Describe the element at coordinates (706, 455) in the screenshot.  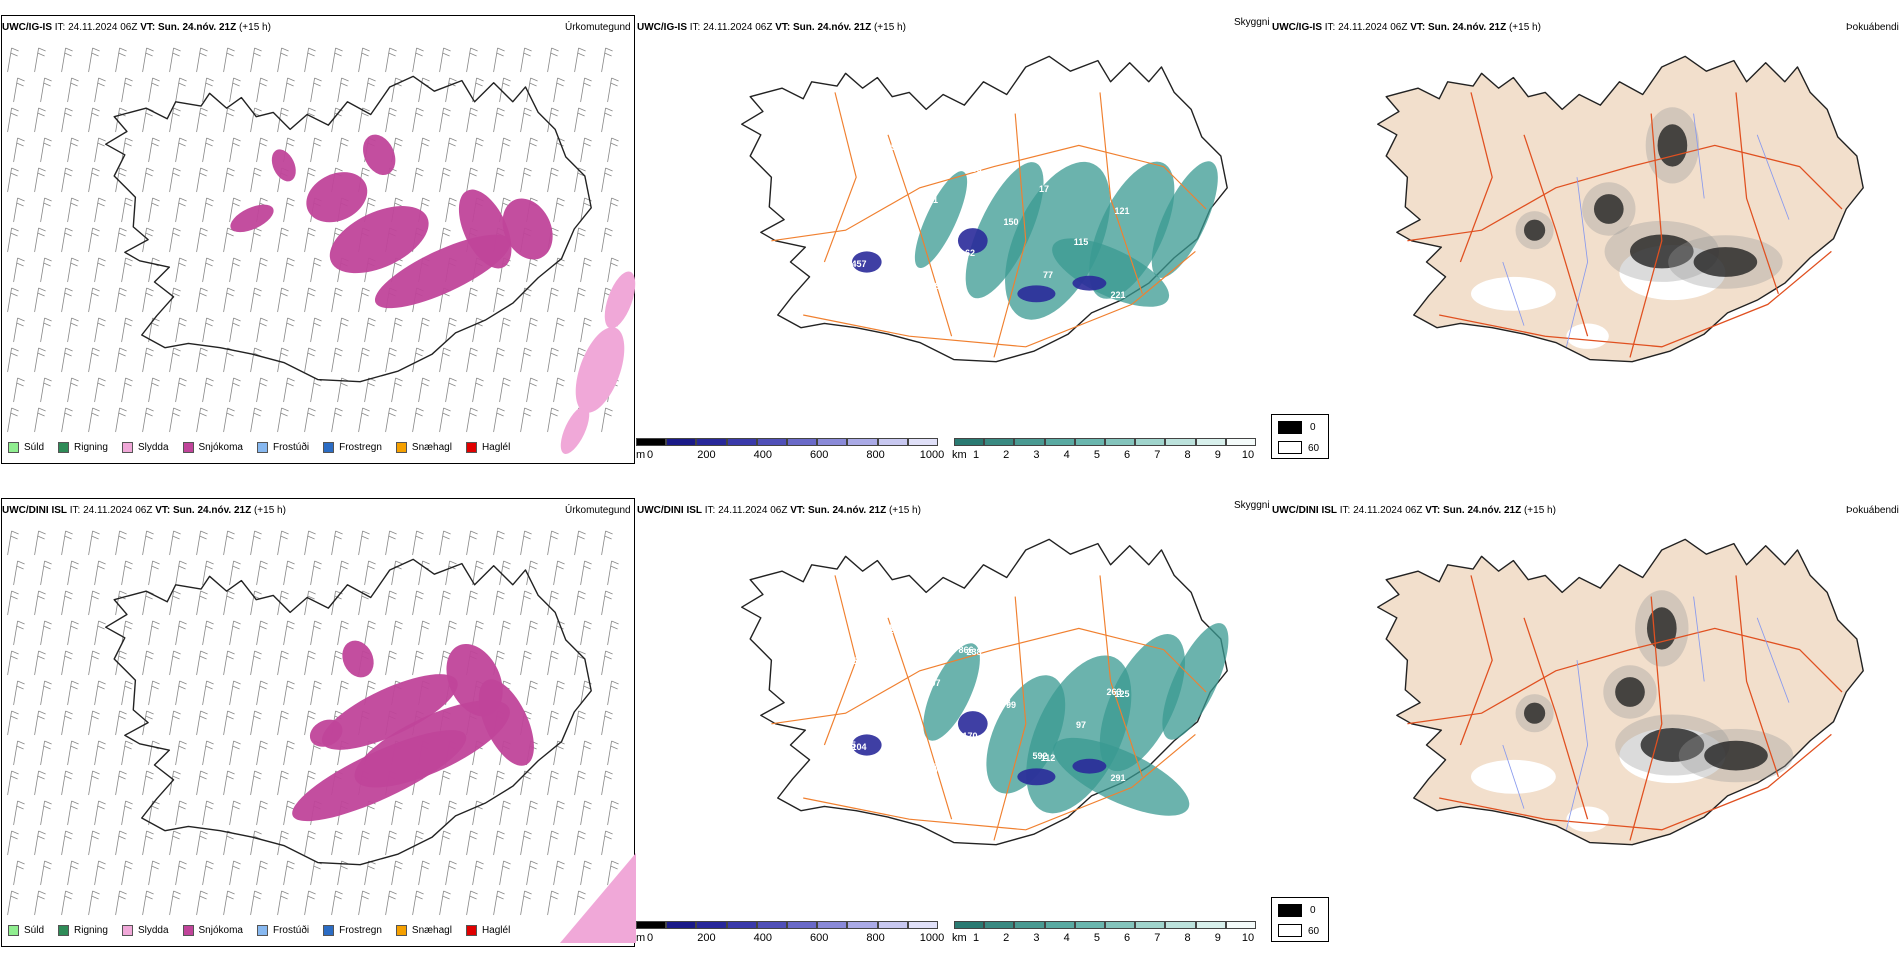
I see `colorbar-tick: 200` at that location.